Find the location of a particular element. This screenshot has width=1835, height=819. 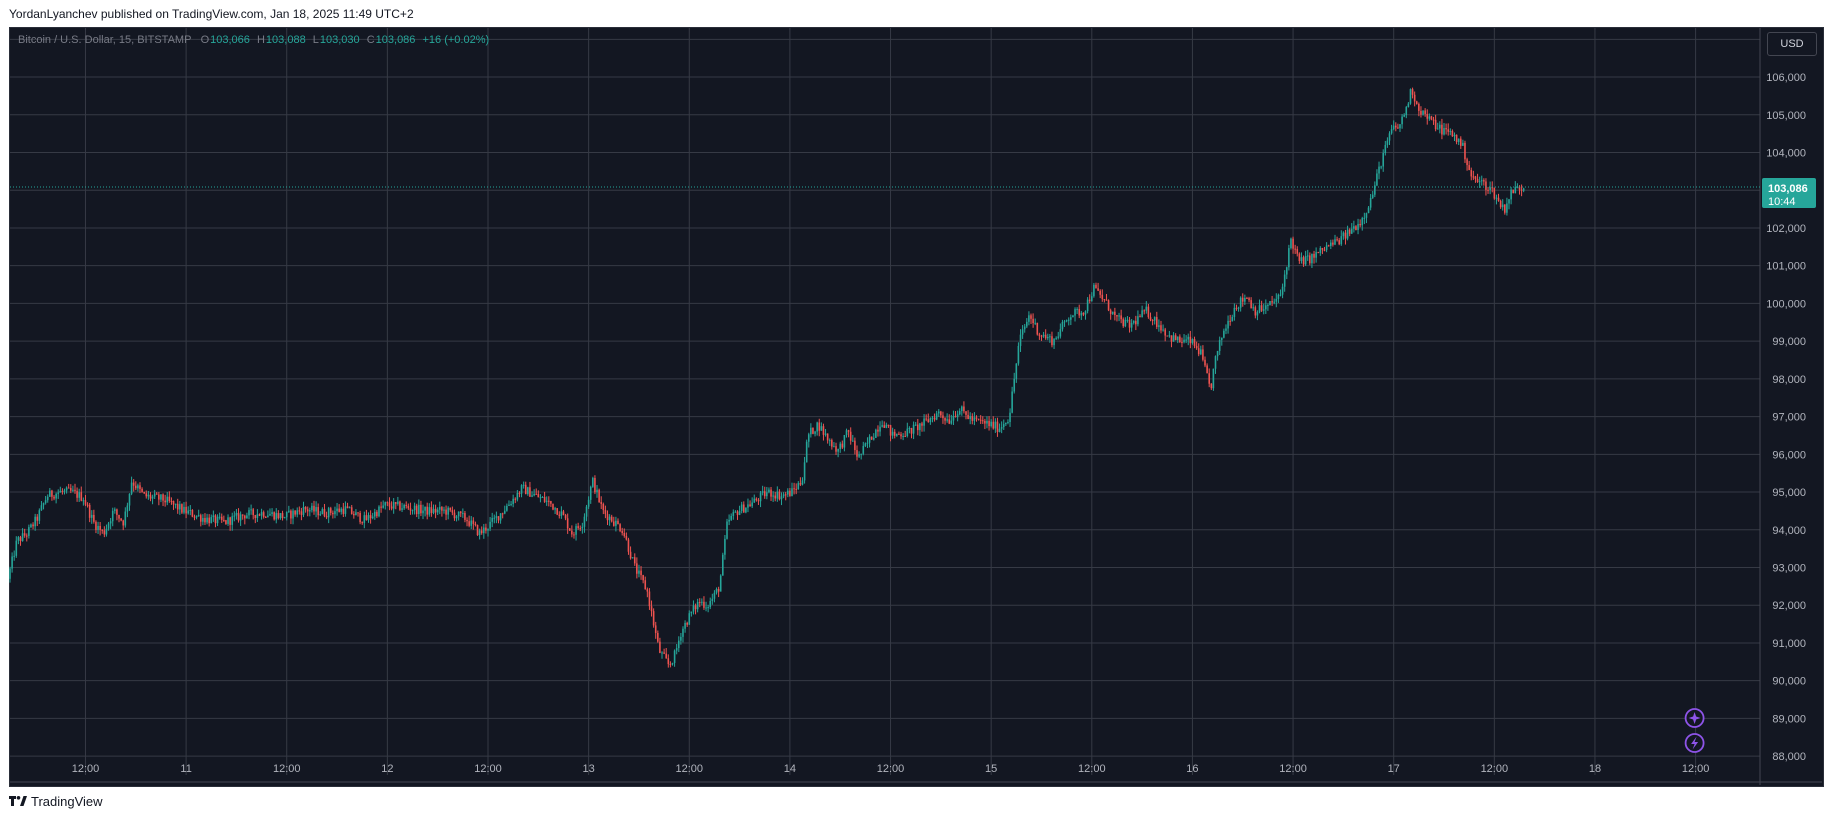

x-tick-label: 17 is located at coordinates (1394, 769).